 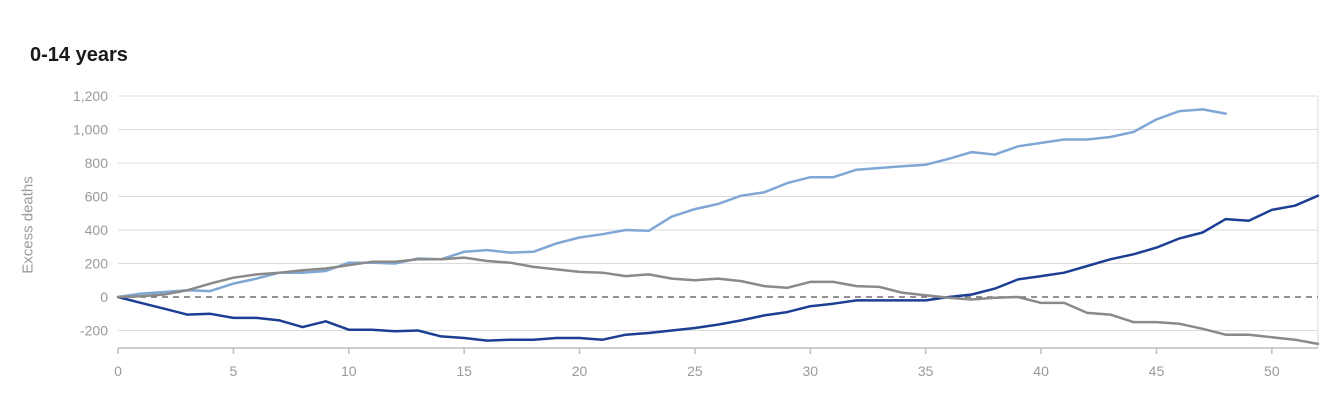 I want to click on x-tick-label: 5, so click(x=233, y=371).